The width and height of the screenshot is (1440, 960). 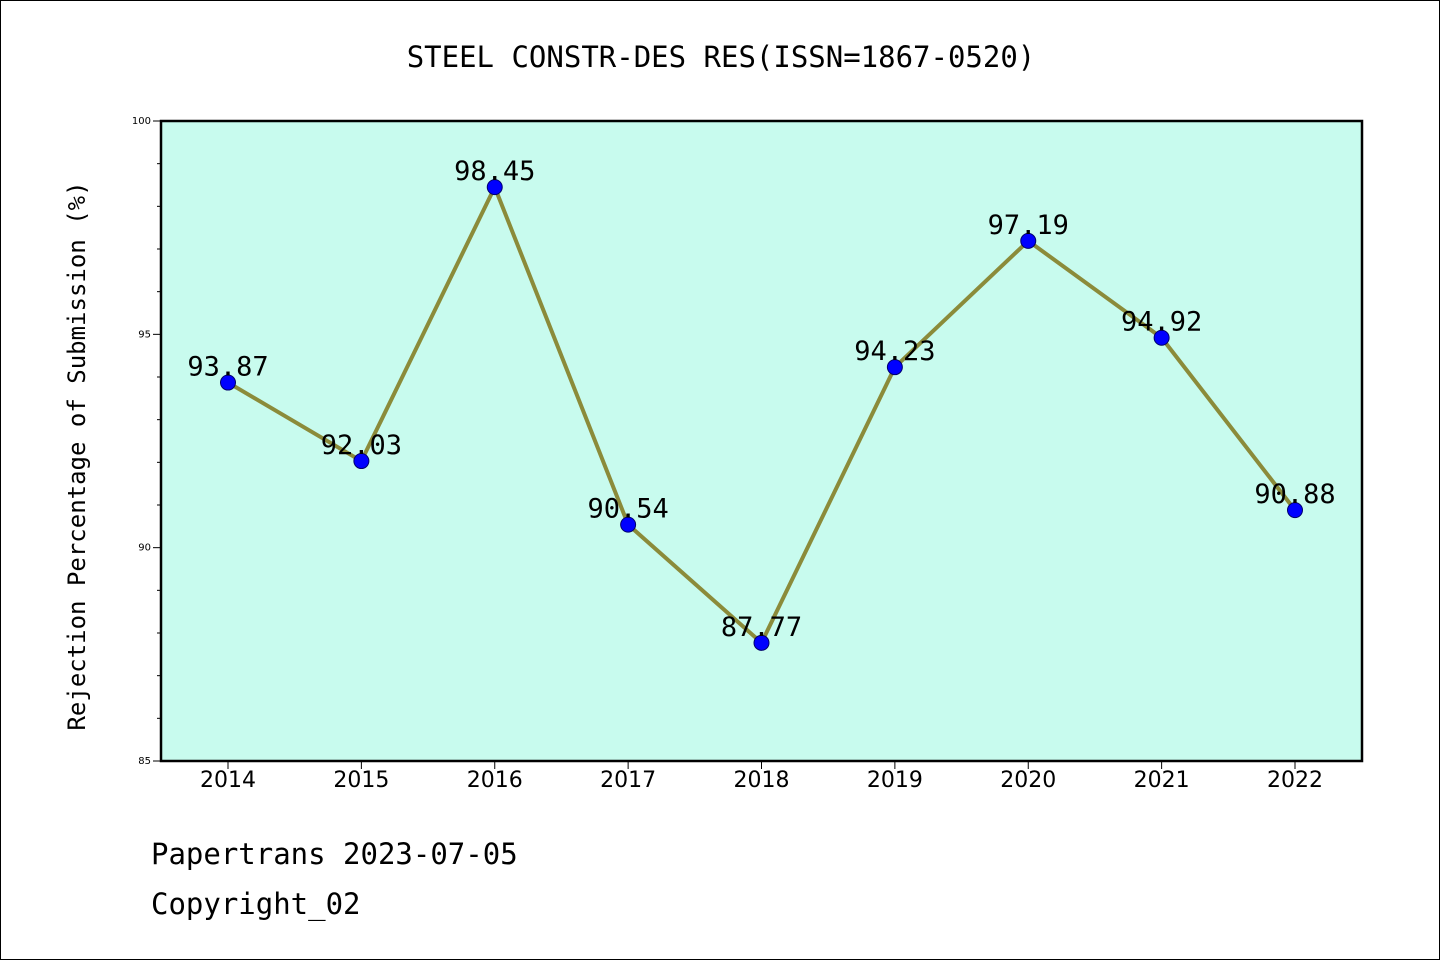 I want to click on y-tick-label: 100, so click(x=141, y=121).